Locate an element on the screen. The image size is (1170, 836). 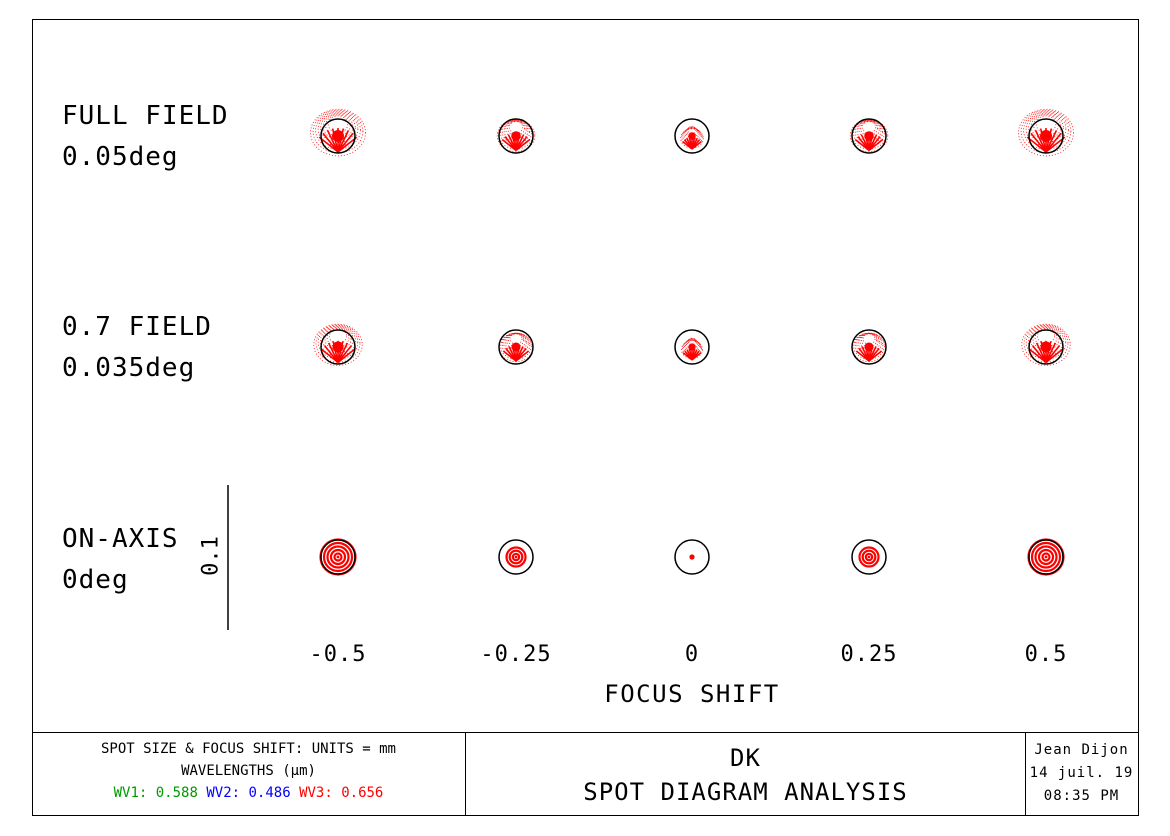
title-box: DK SPOT DIAGRAM ANALYSIS is located at coordinates (746, 774).